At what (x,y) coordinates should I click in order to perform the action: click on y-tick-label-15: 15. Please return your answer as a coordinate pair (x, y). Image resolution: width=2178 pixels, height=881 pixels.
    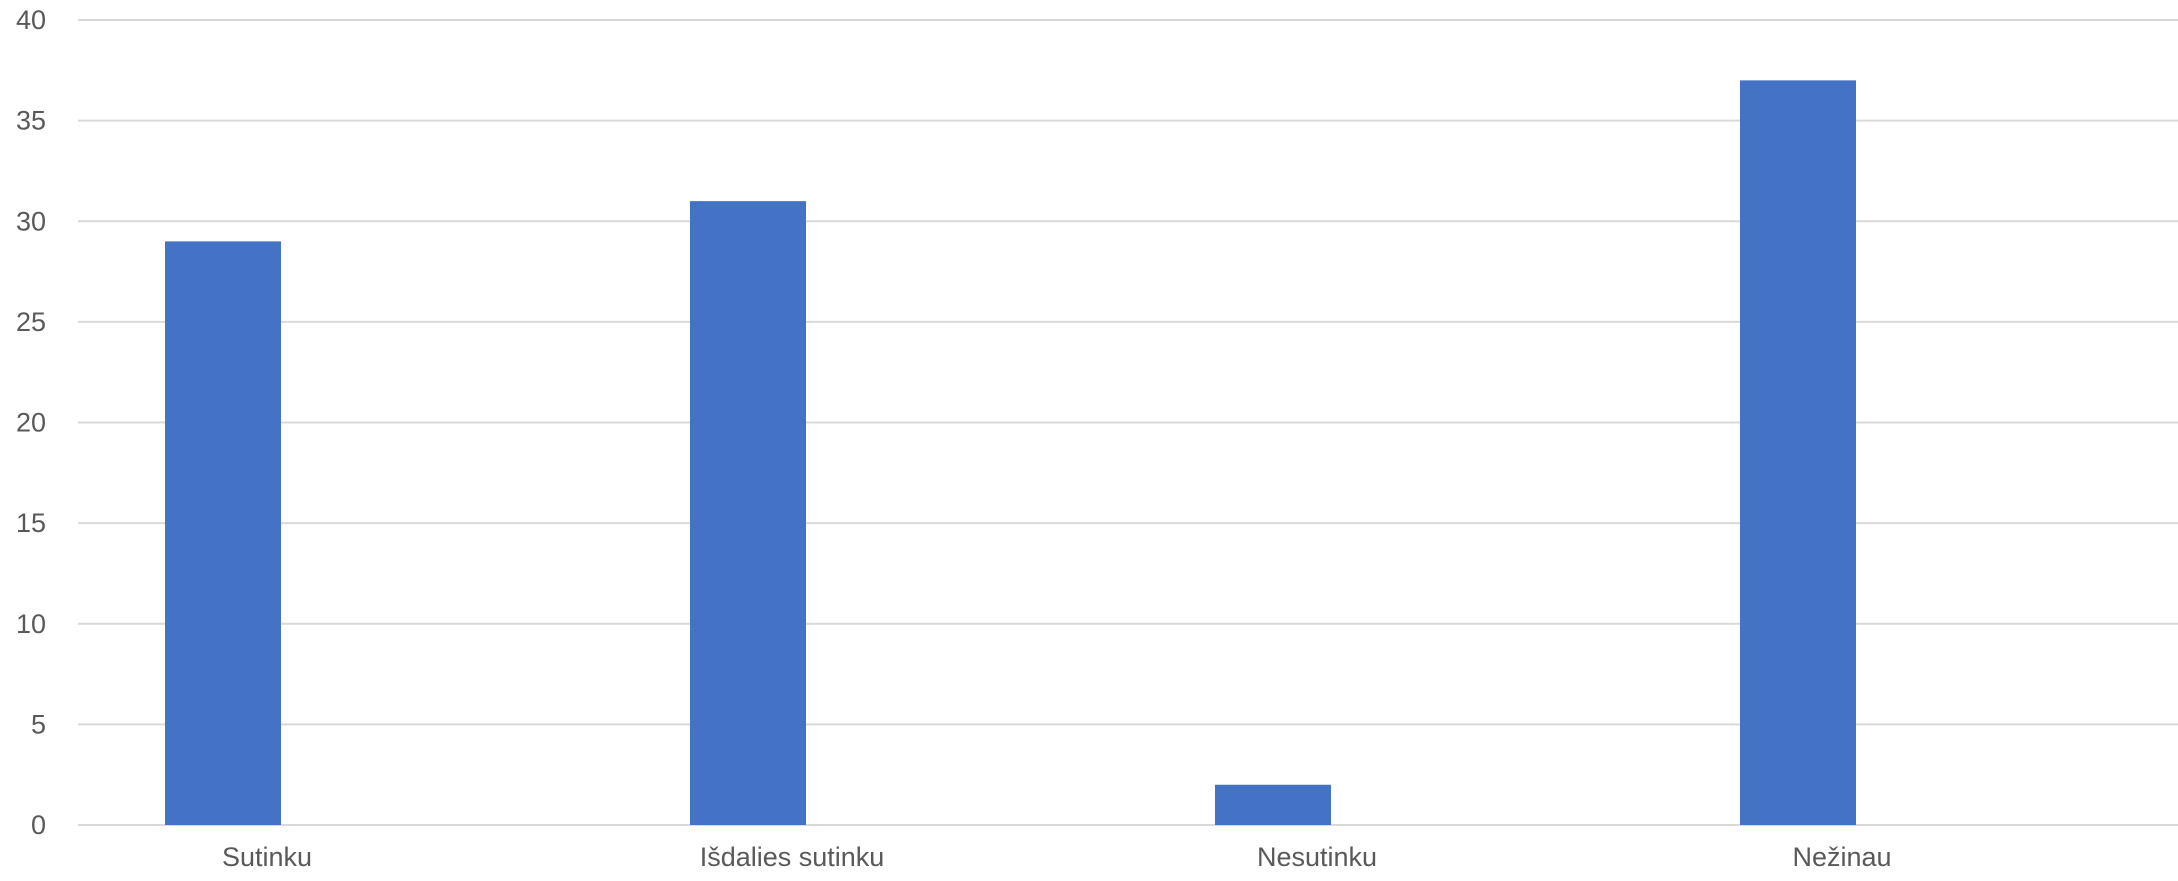
    Looking at the image, I should click on (31, 523).